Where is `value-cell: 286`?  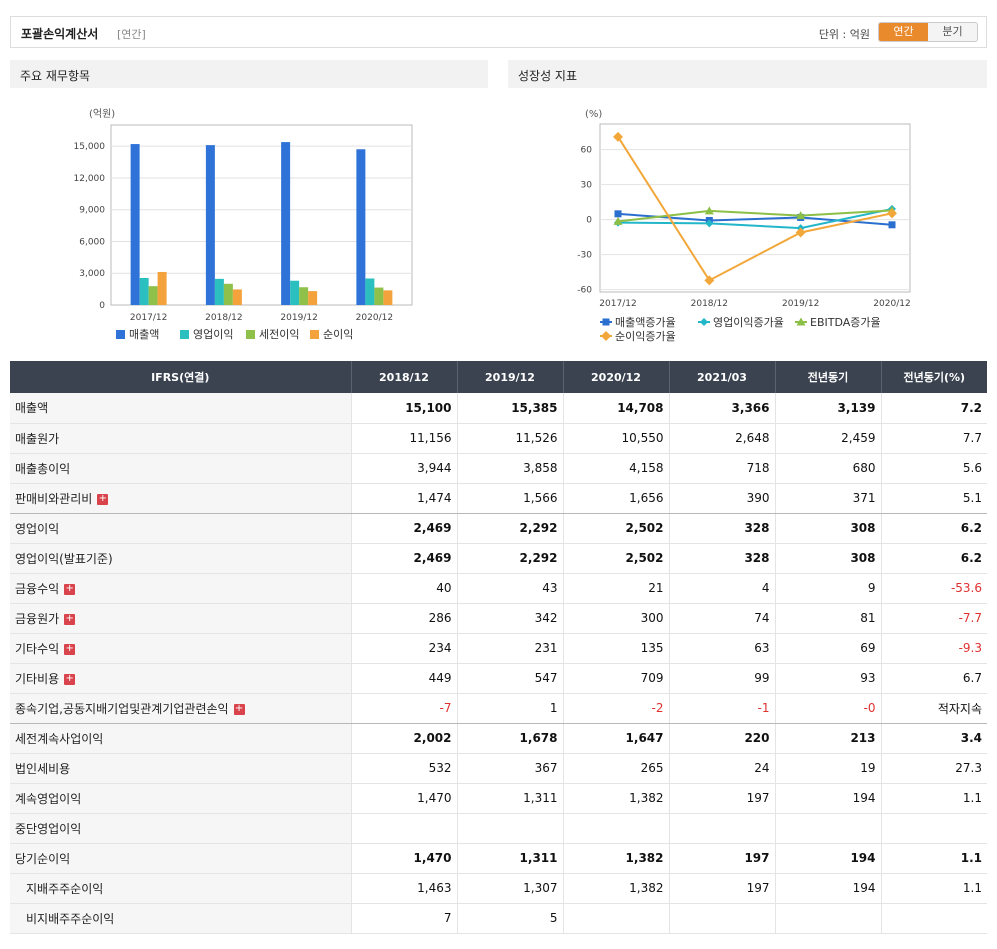 value-cell: 286 is located at coordinates (403, 618).